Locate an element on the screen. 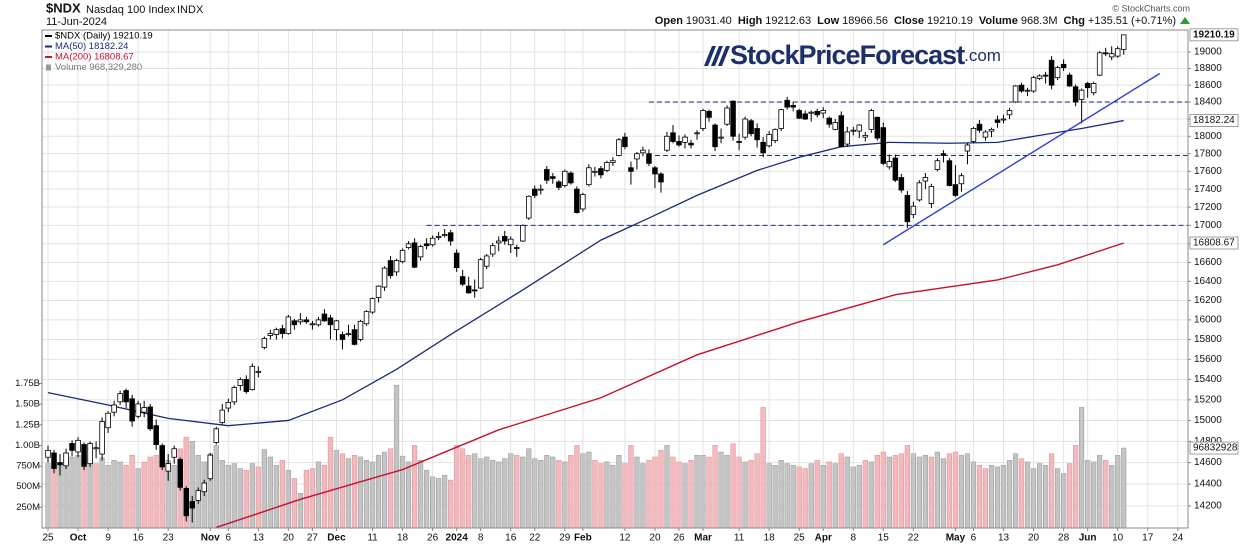 The image size is (1240, 546). x-tick-label: 23 is located at coordinates (169, 538).